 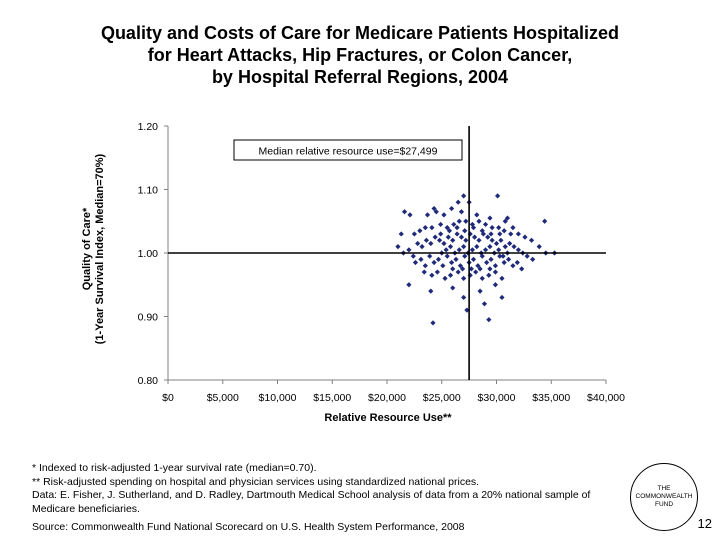 I want to click on annotation-text: Median relative resource use=$27,499, so click(x=348, y=152).